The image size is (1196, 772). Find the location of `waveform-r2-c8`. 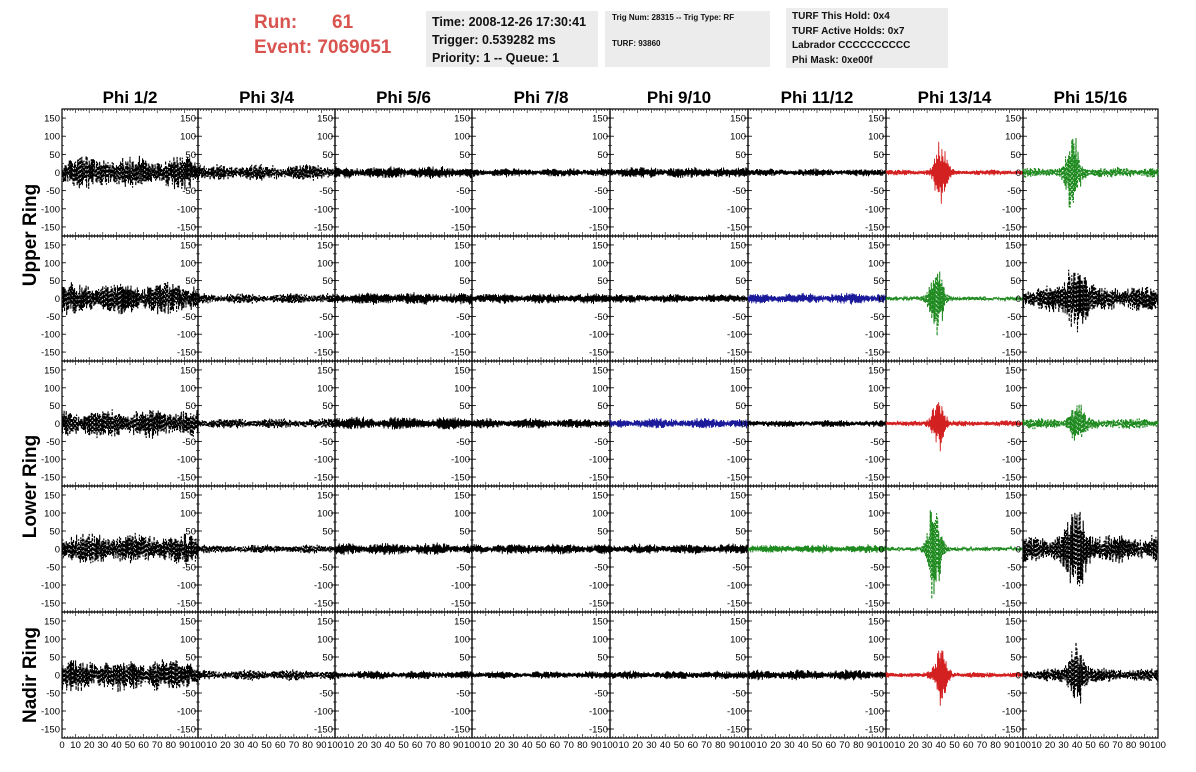

waveform-r2-c8 is located at coordinates (1090, 301).